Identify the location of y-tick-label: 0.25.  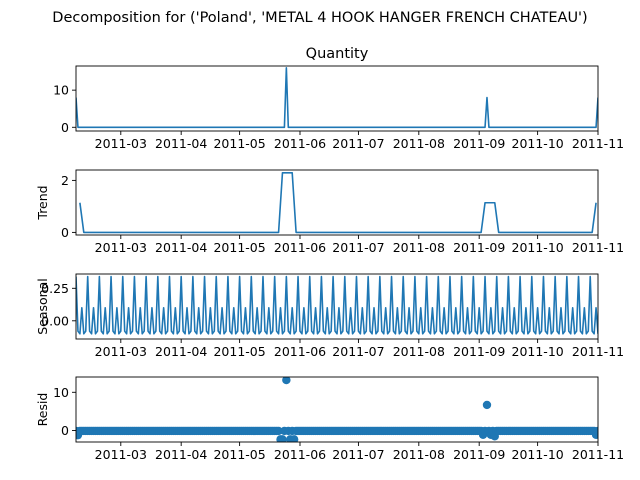
(55, 288).